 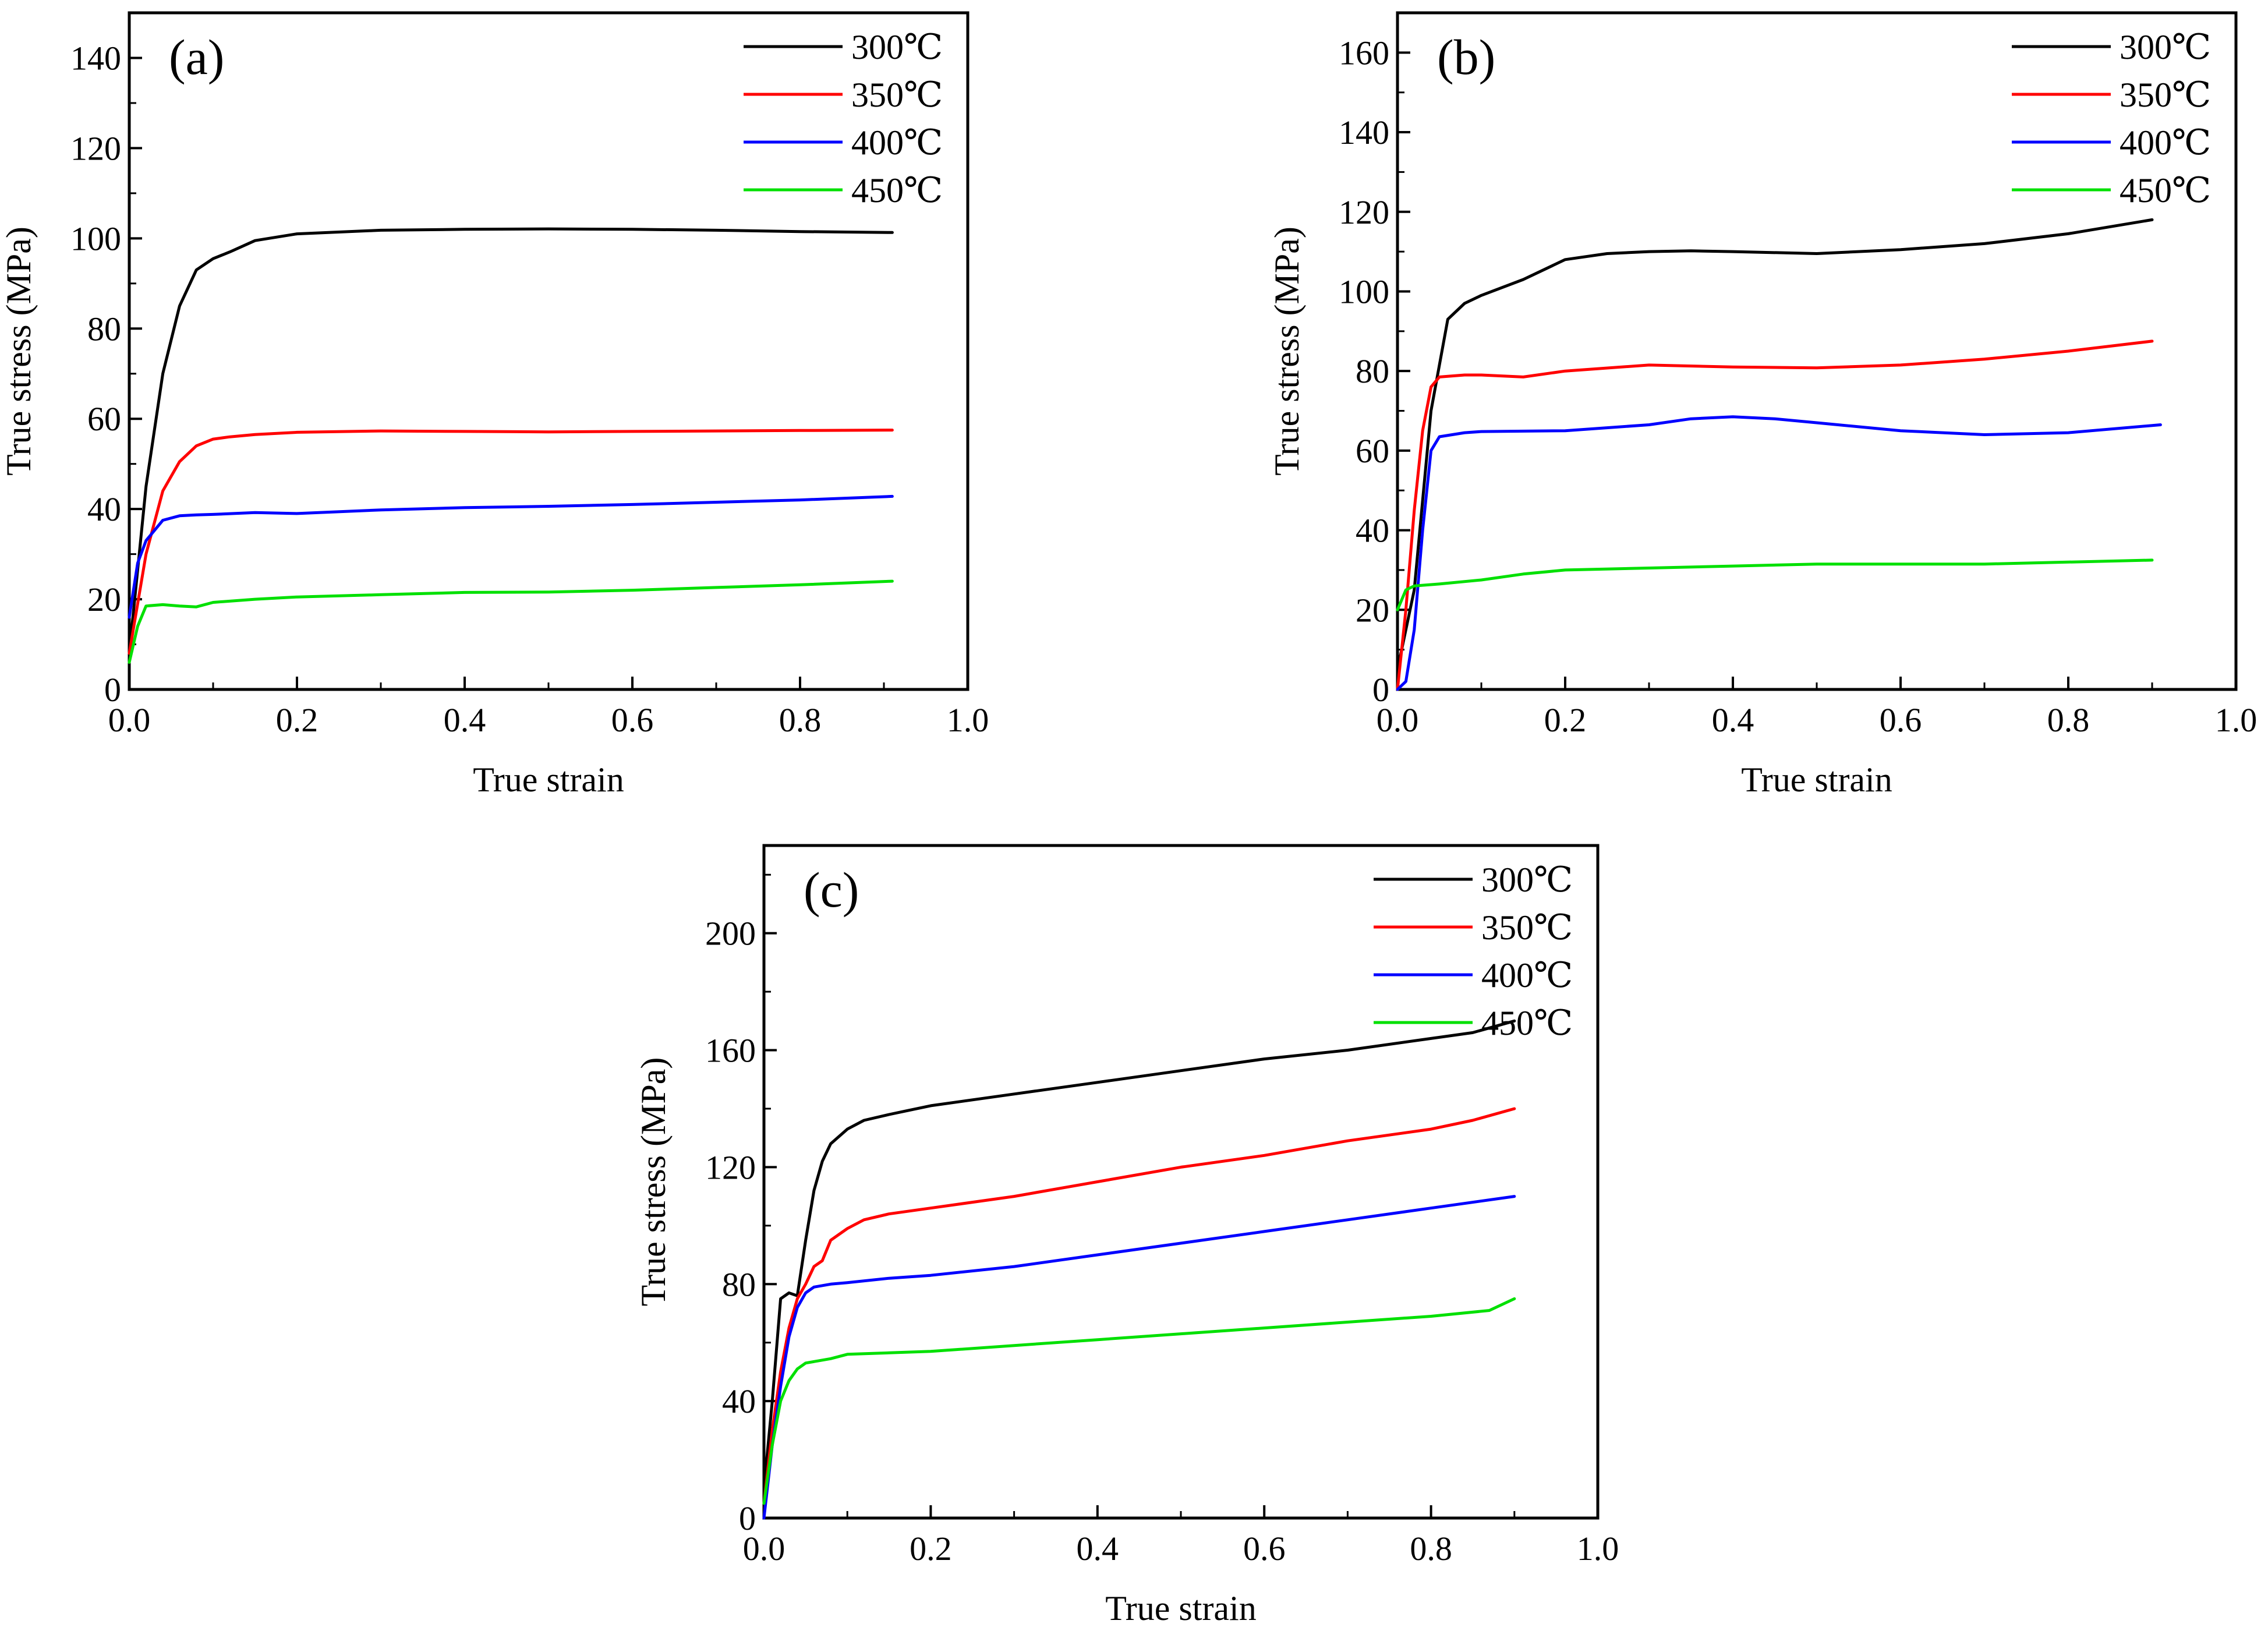 What do you see at coordinates (1466, 57) in the screenshot?
I see `panel-label: (b)` at bounding box center [1466, 57].